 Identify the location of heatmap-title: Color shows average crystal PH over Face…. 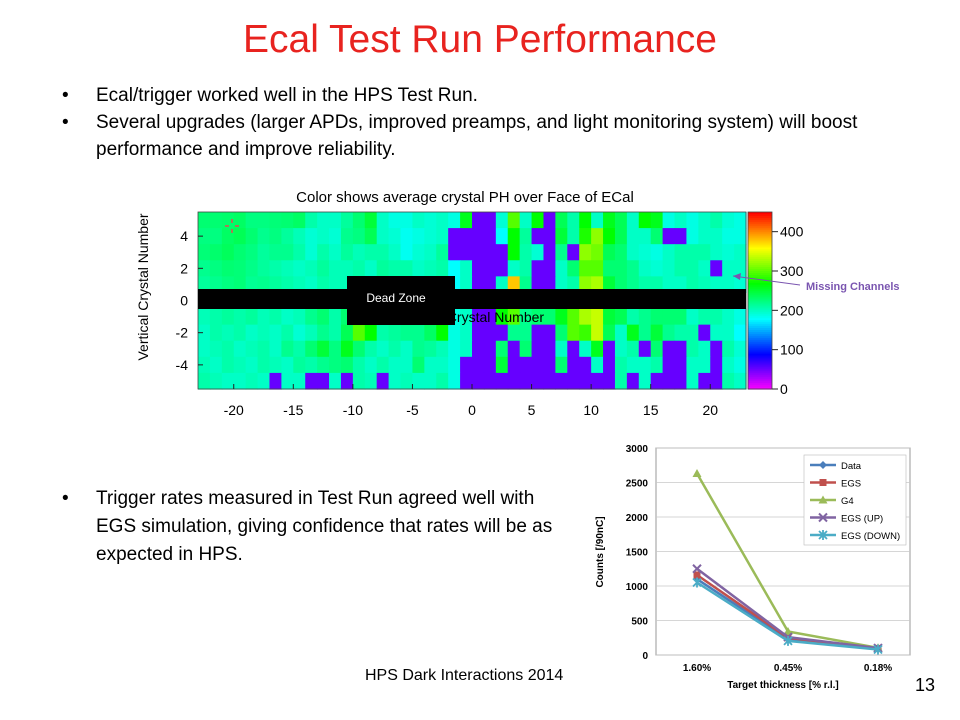
(465, 197).